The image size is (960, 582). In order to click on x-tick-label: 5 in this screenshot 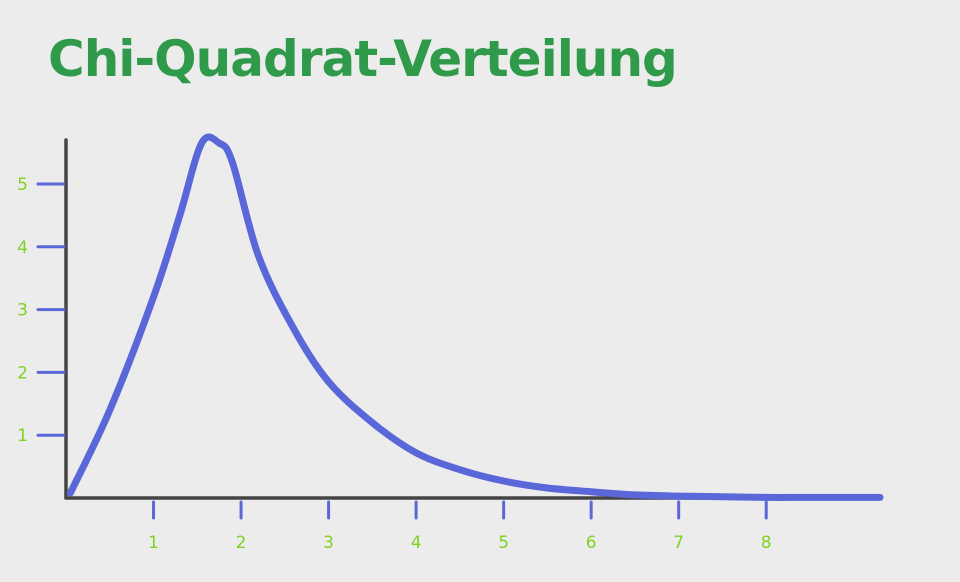, I will do `click(503, 543)`.